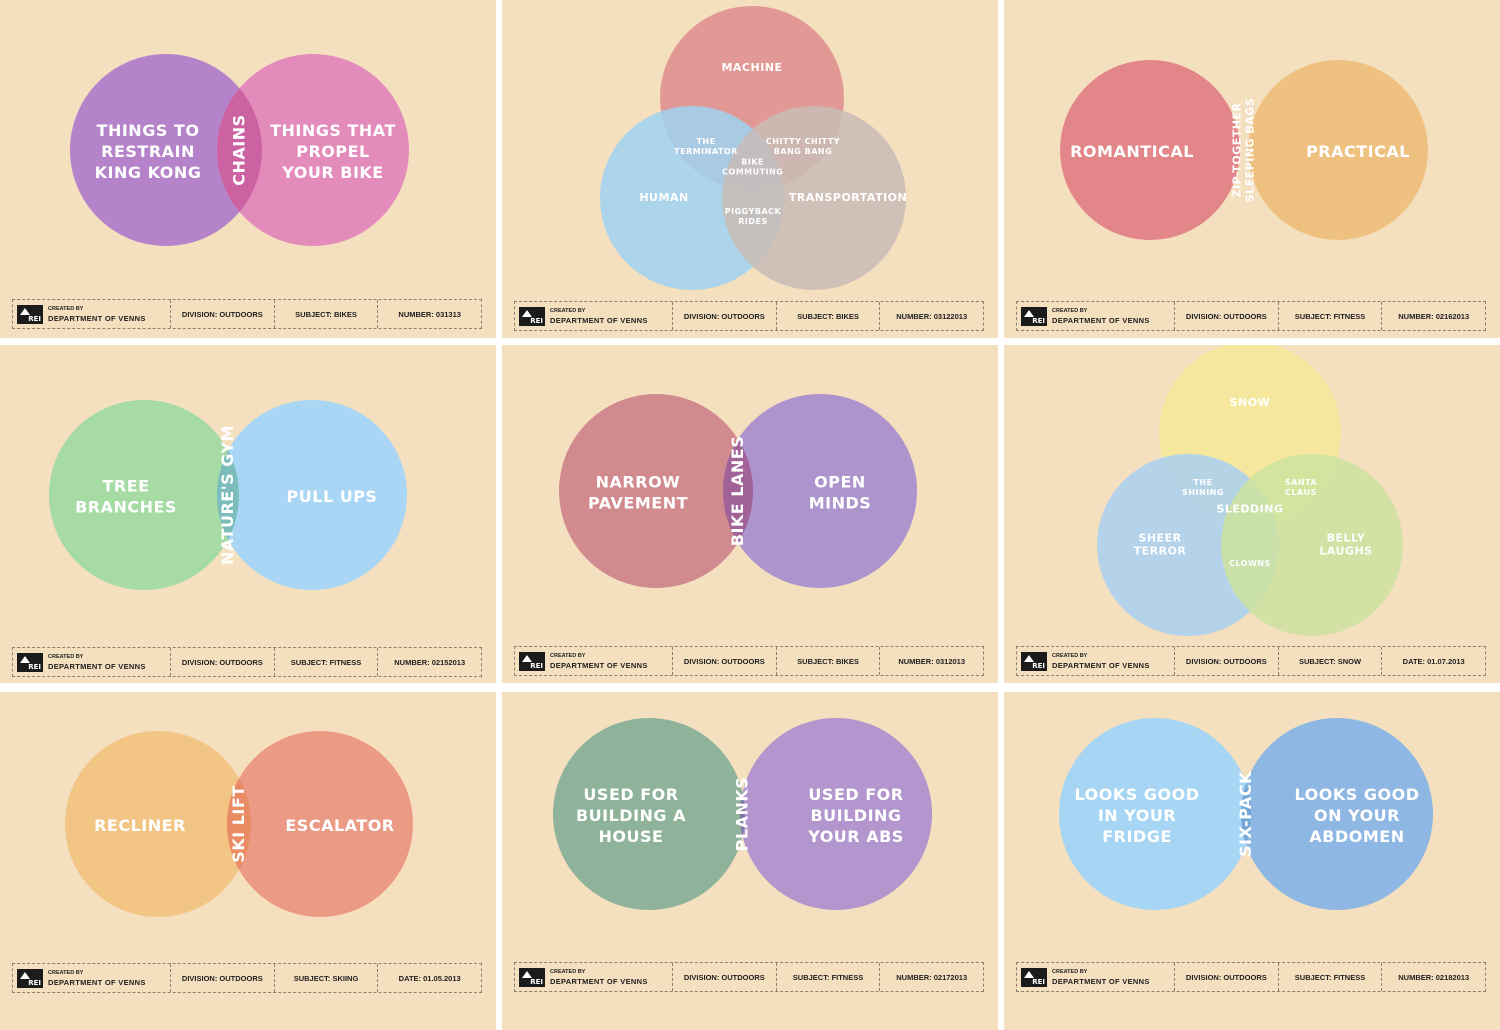 Image resolution: width=1500 pixels, height=1030 pixels. I want to click on pair-label-bottom: CLOWNS, so click(1250, 563).